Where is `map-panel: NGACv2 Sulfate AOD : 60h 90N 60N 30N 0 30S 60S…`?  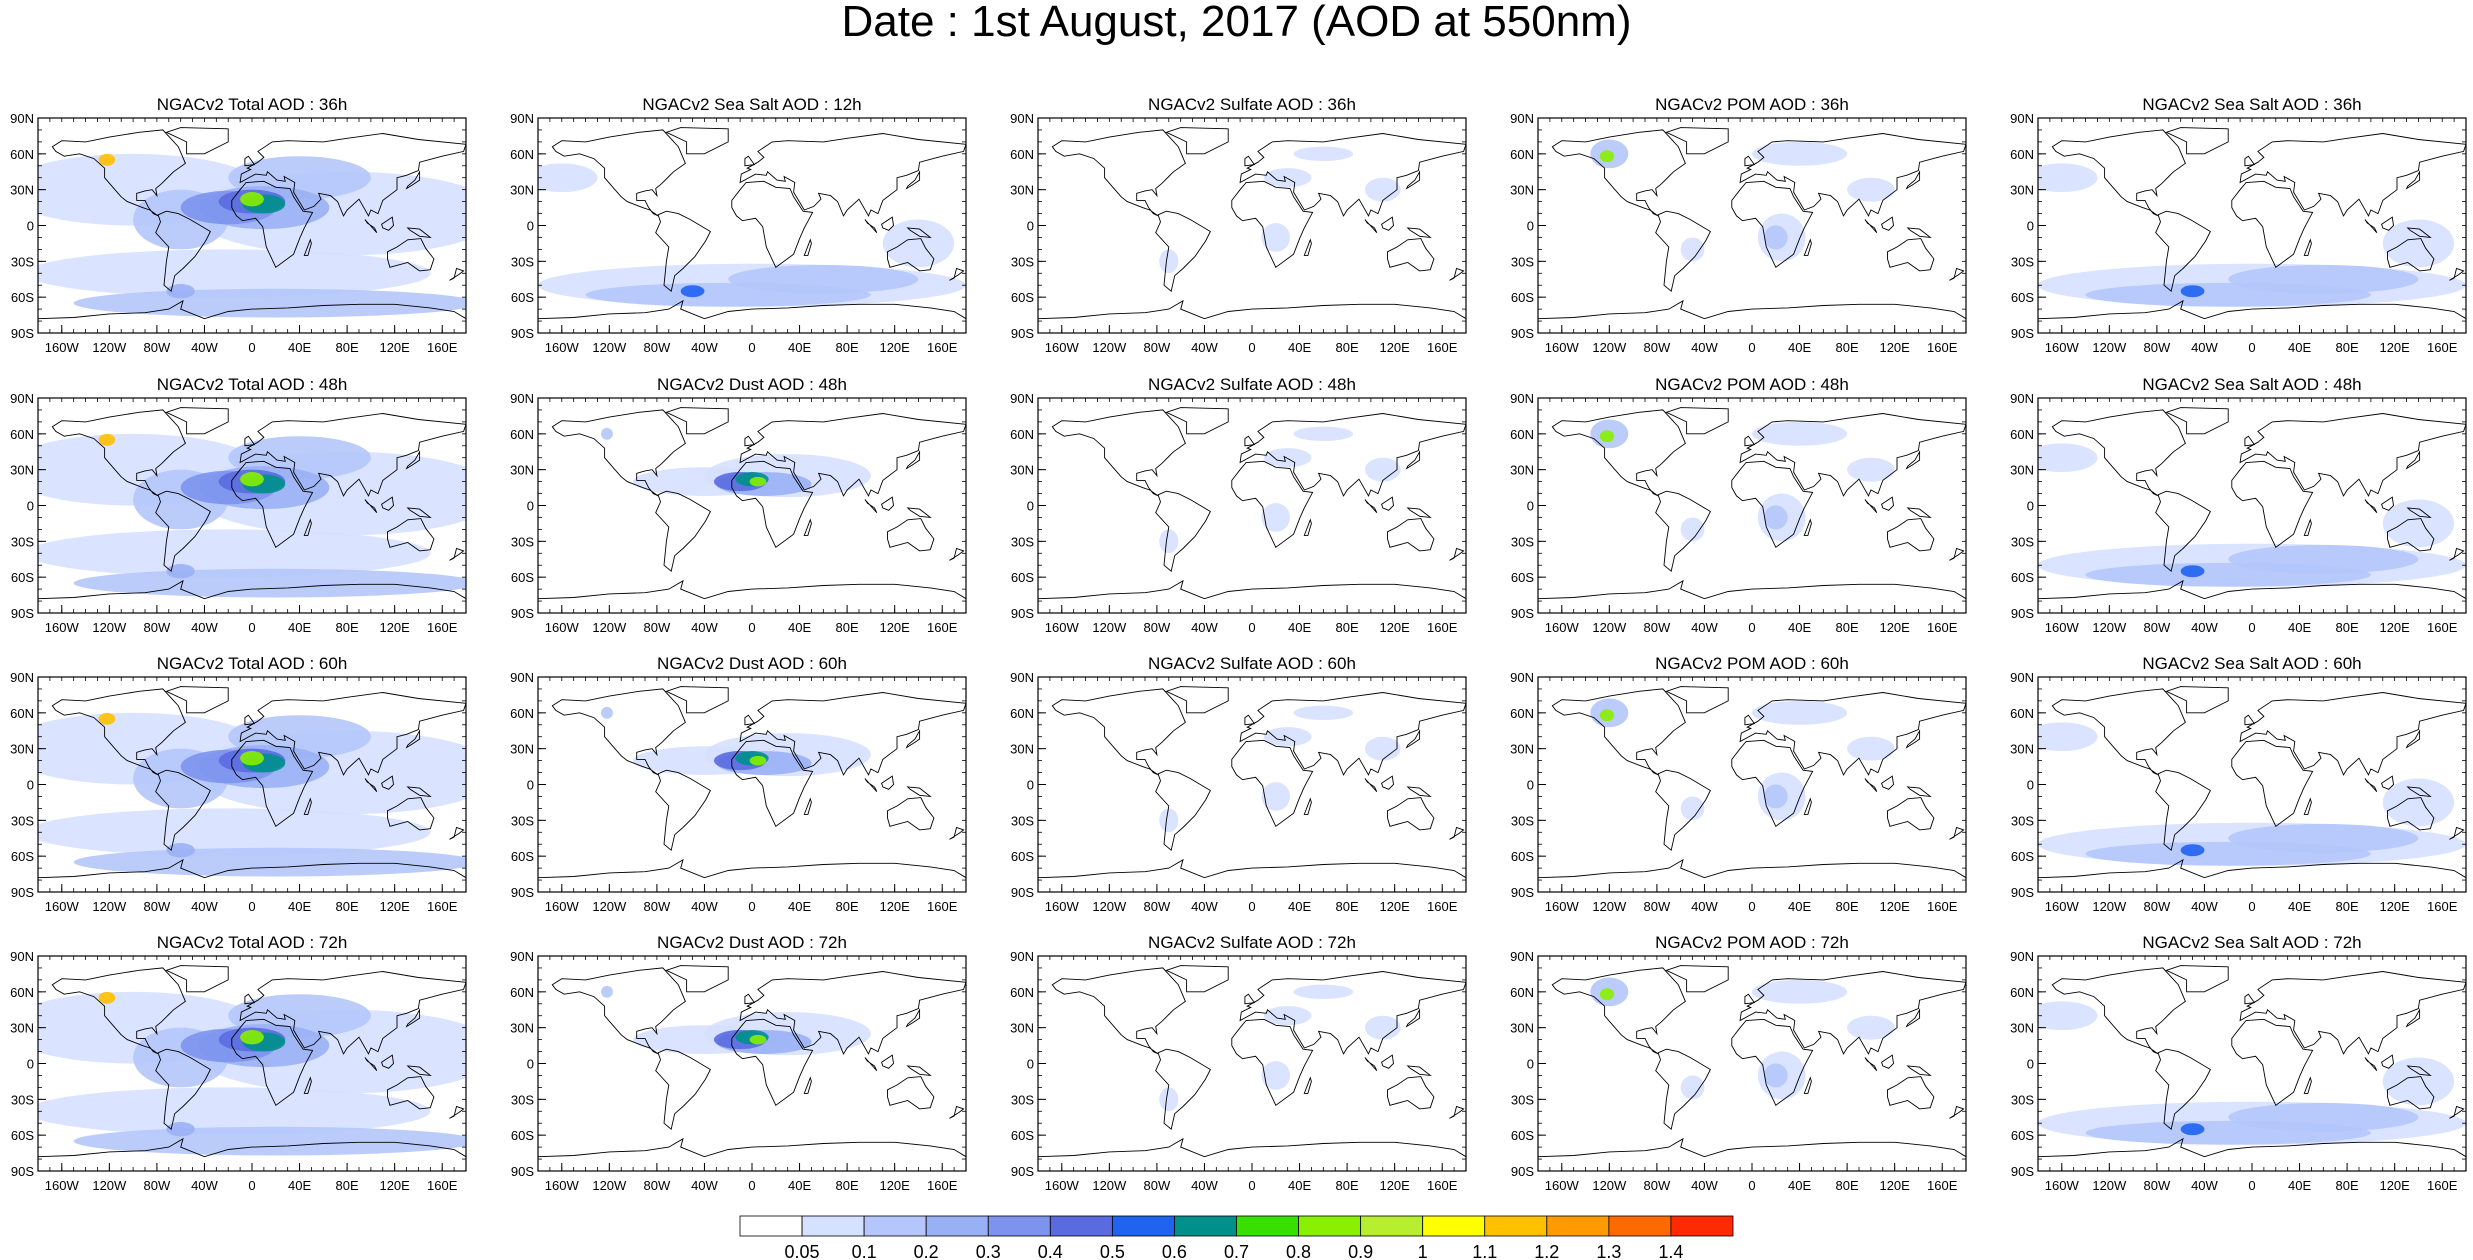 map-panel: NGACv2 Sulfate AOD : 60h 90N 60N 30N 0 30S 60S… is located at coordinates (1238, 784).